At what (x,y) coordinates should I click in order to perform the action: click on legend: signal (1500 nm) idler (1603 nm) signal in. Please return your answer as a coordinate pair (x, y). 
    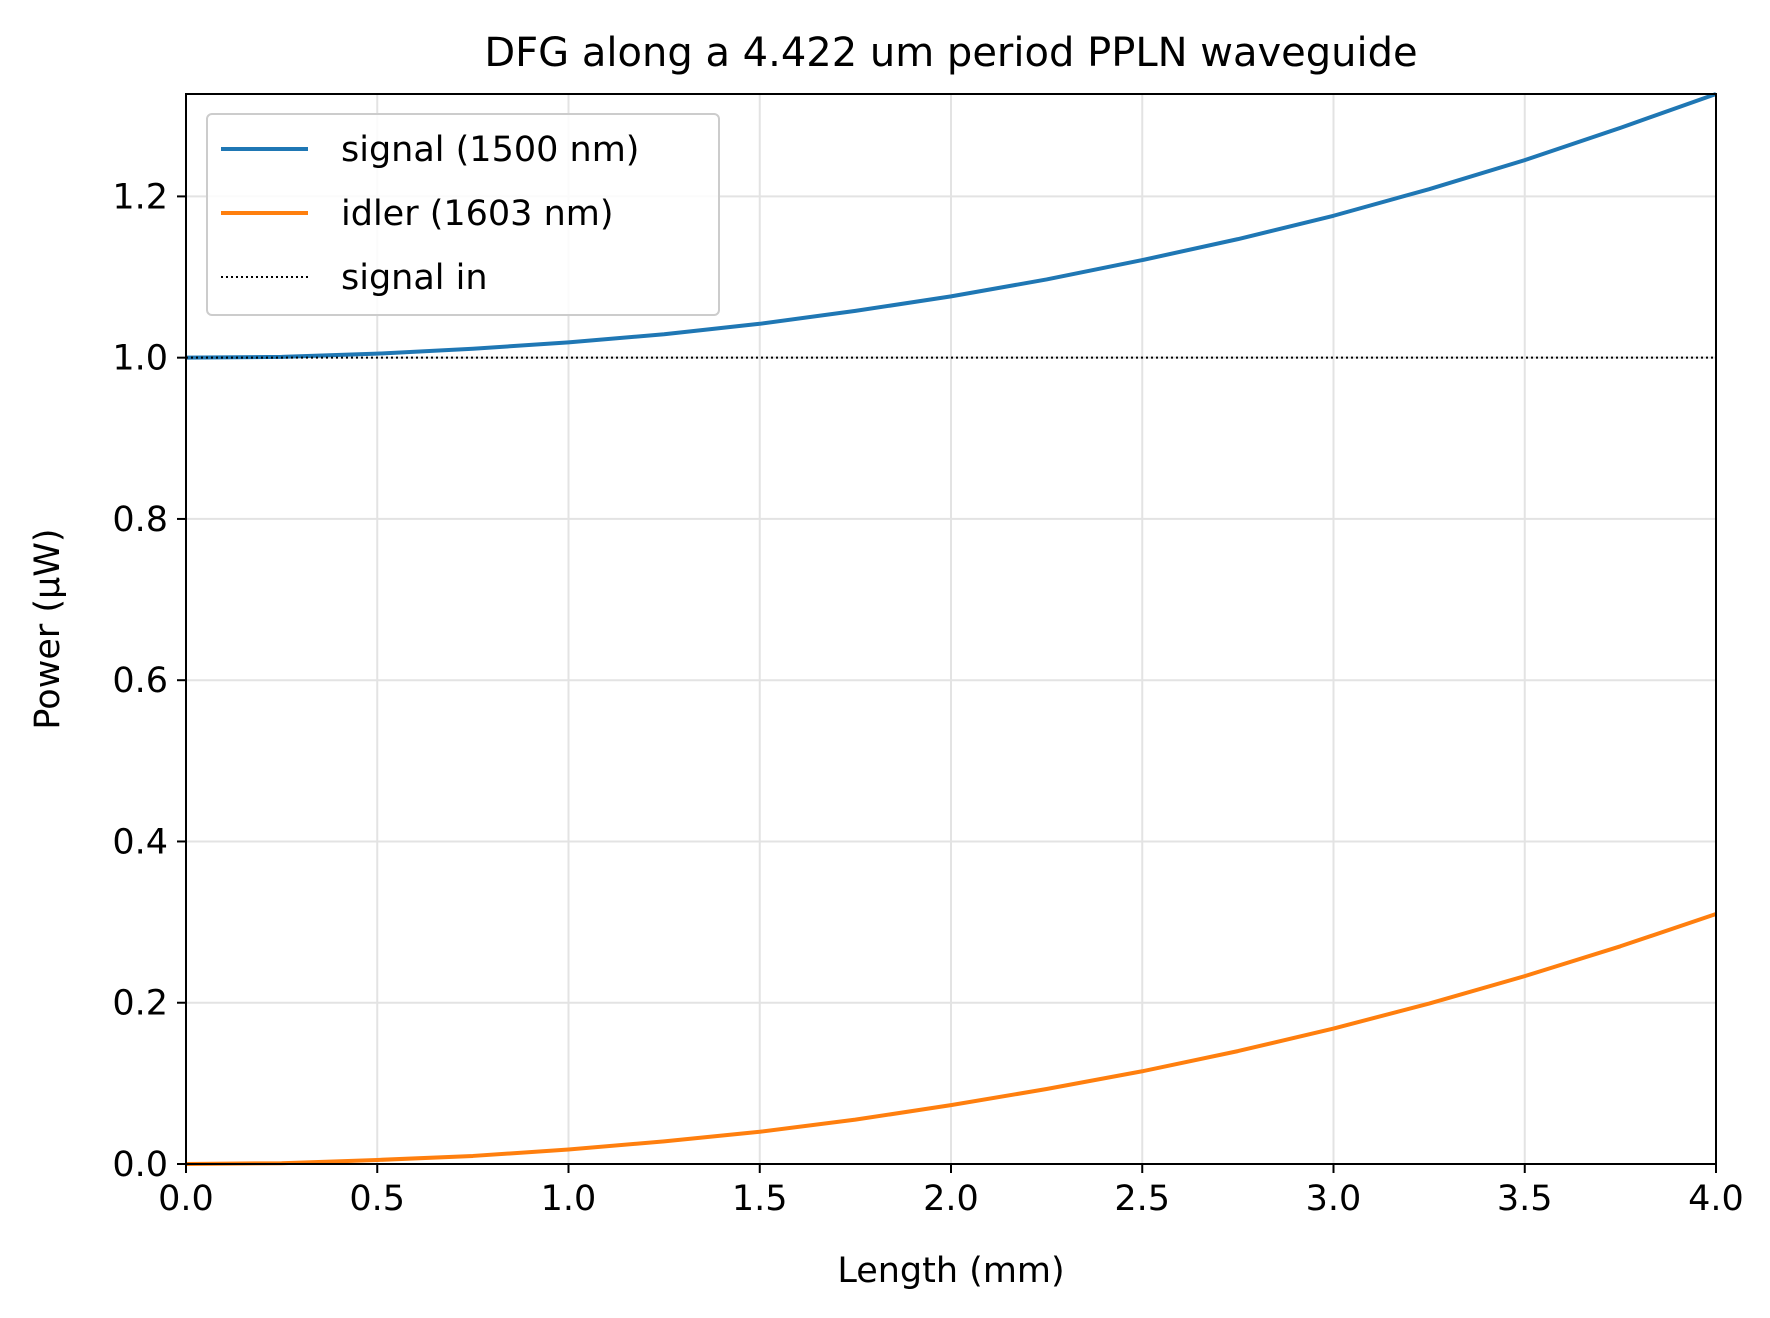
    Looking at the image, I should click on (463, 214).